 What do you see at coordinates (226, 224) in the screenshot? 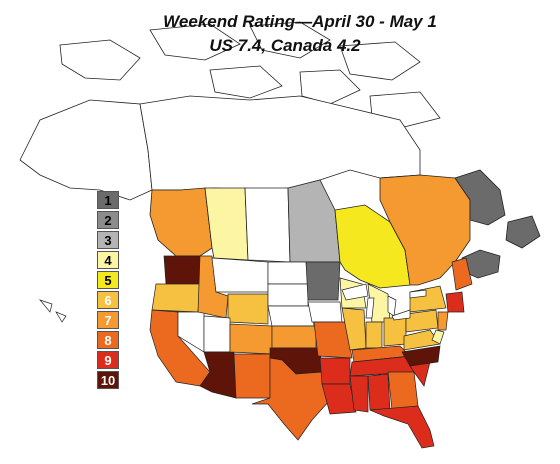
I see `region-alberta` at bounding box center [226, 224].